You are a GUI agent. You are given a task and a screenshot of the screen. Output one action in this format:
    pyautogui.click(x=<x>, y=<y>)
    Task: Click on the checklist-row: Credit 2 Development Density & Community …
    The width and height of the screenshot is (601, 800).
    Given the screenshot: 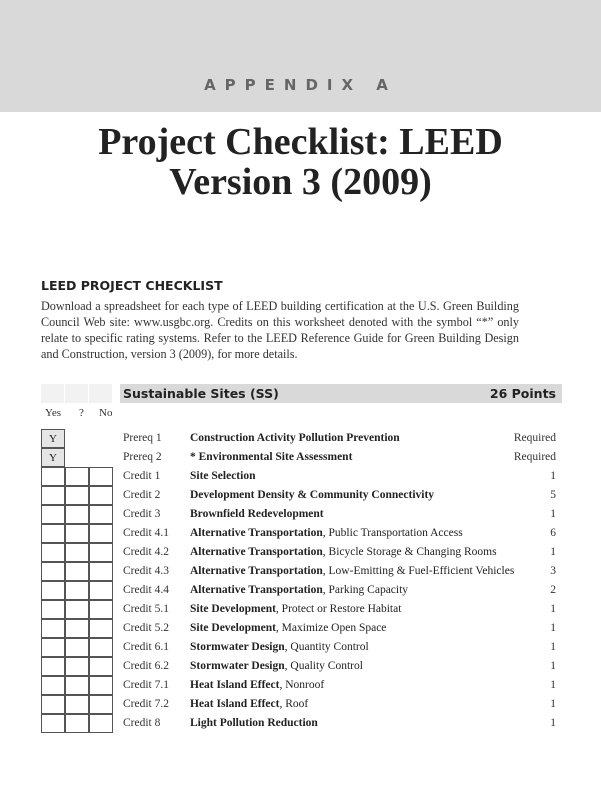 What is the action you would take?
    pyautogui.click(x=300, y=495)
    